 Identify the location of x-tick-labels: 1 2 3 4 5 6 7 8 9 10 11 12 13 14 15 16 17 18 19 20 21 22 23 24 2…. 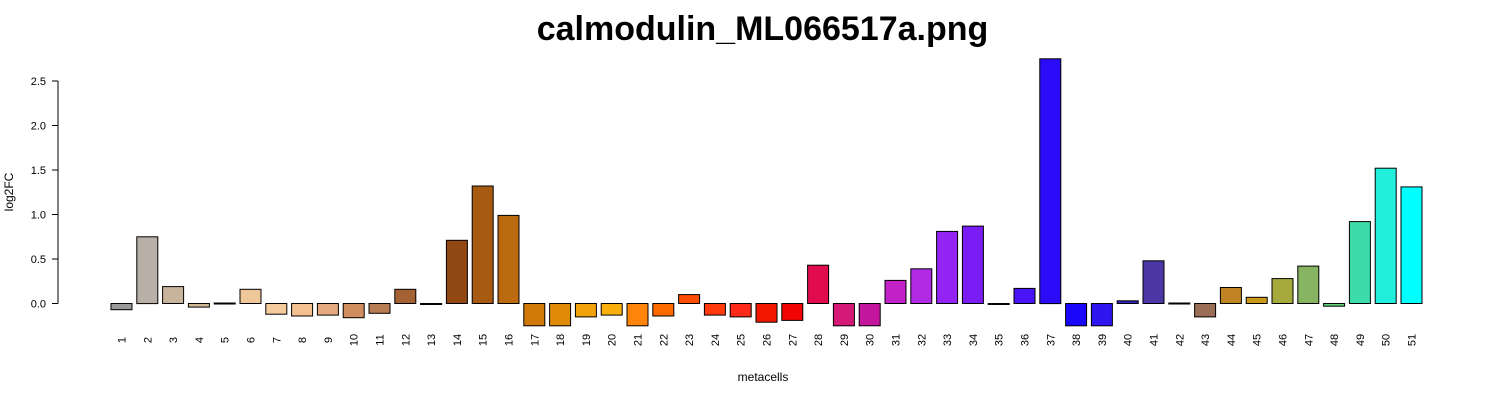
(768, 340).